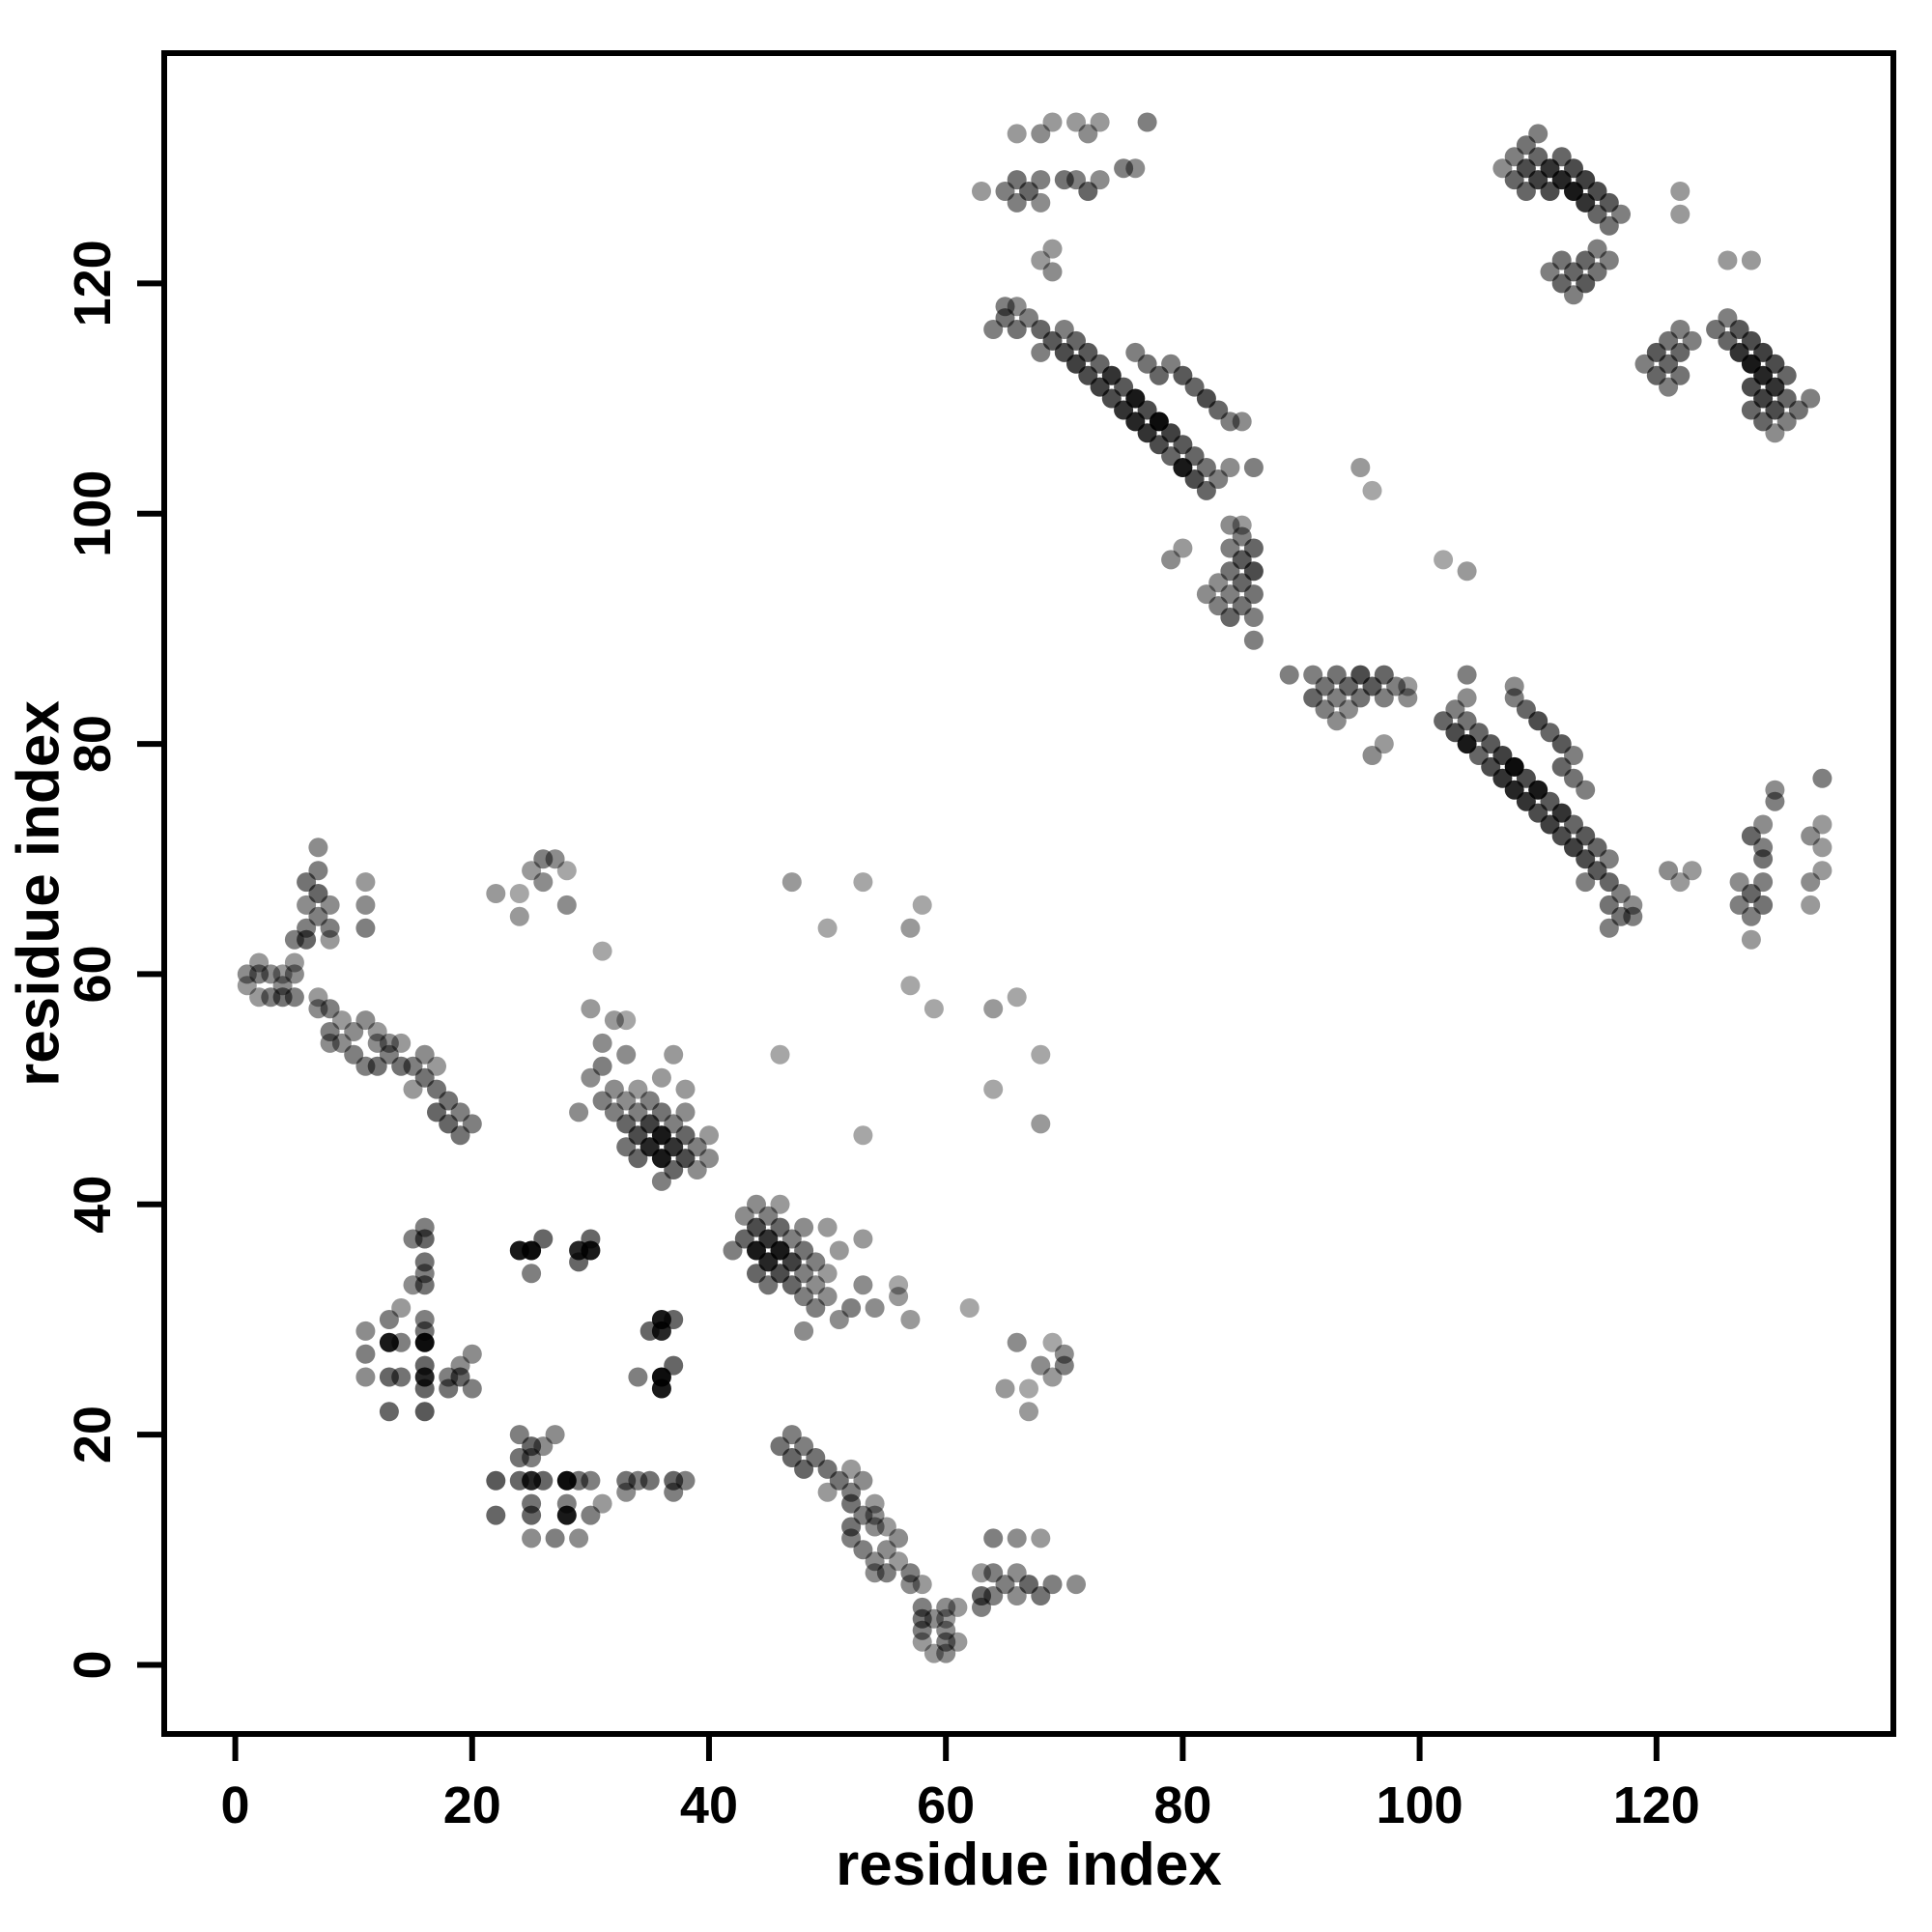 This screenshot has width=1932, height=1932. Describe the element at coordinates (93, 1434) in the screenshot. I see `y-tick-label: 20` at that location.